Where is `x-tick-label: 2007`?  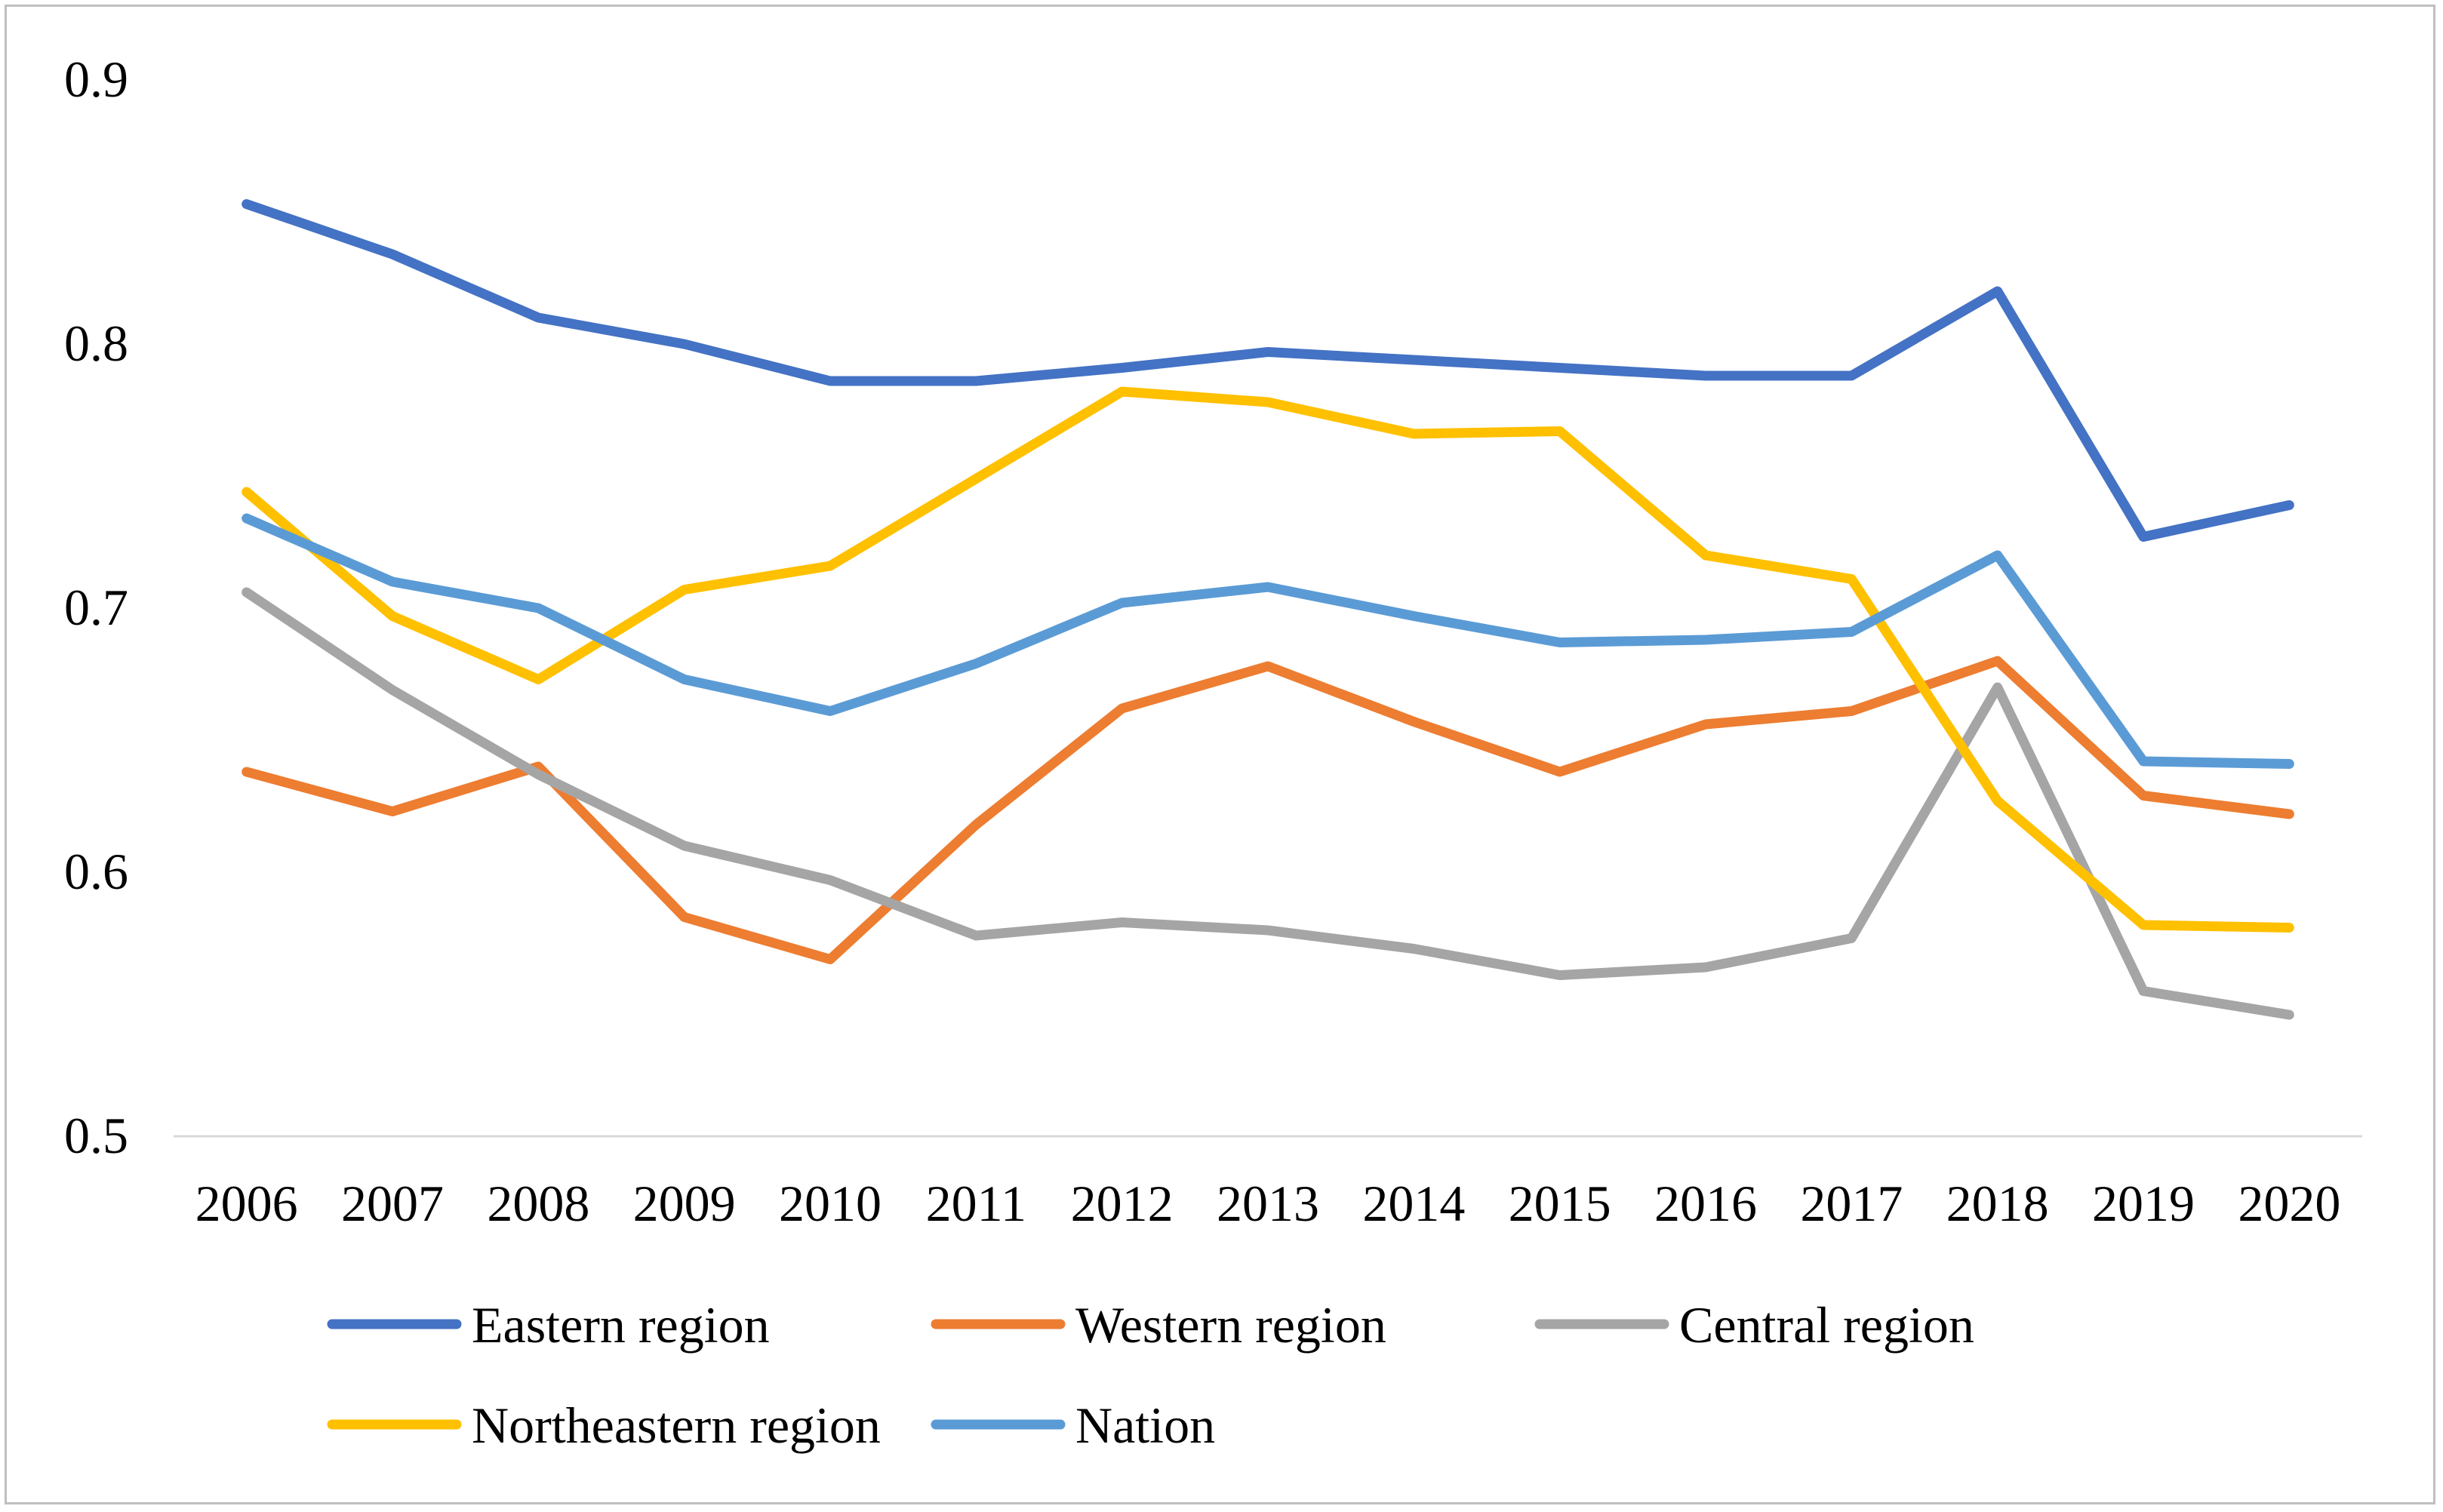
x-tick-label: 2007 is located at coordinates (393, 1203).